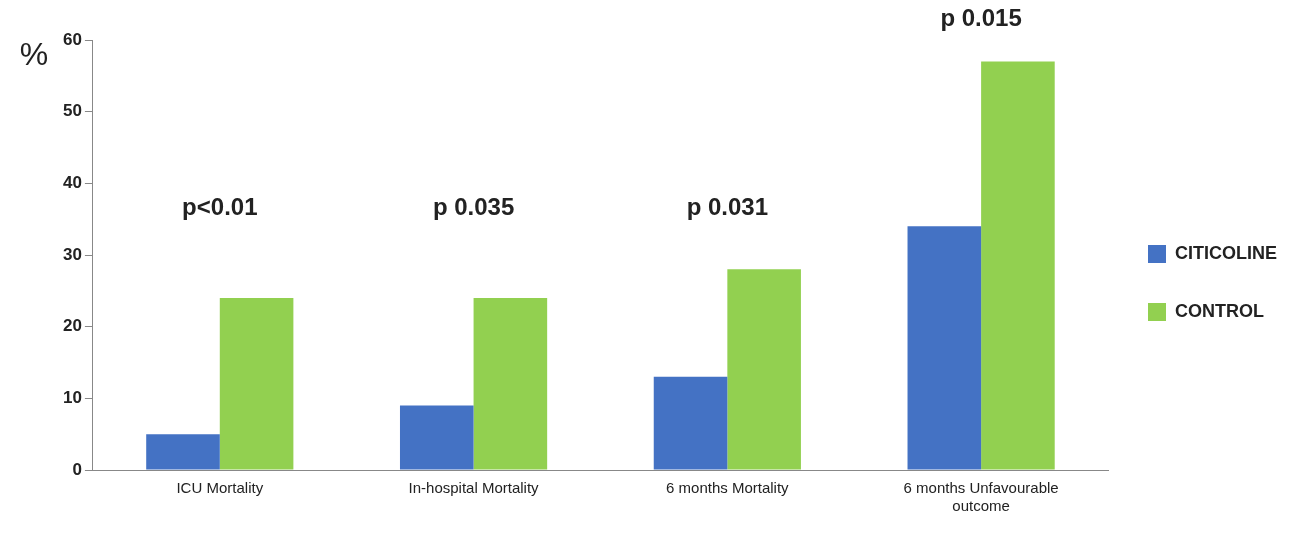  Describe the element at coordinates (474, 488) in the screenshot. I see `x-tick-label: In-hospital Mortality` at that location.